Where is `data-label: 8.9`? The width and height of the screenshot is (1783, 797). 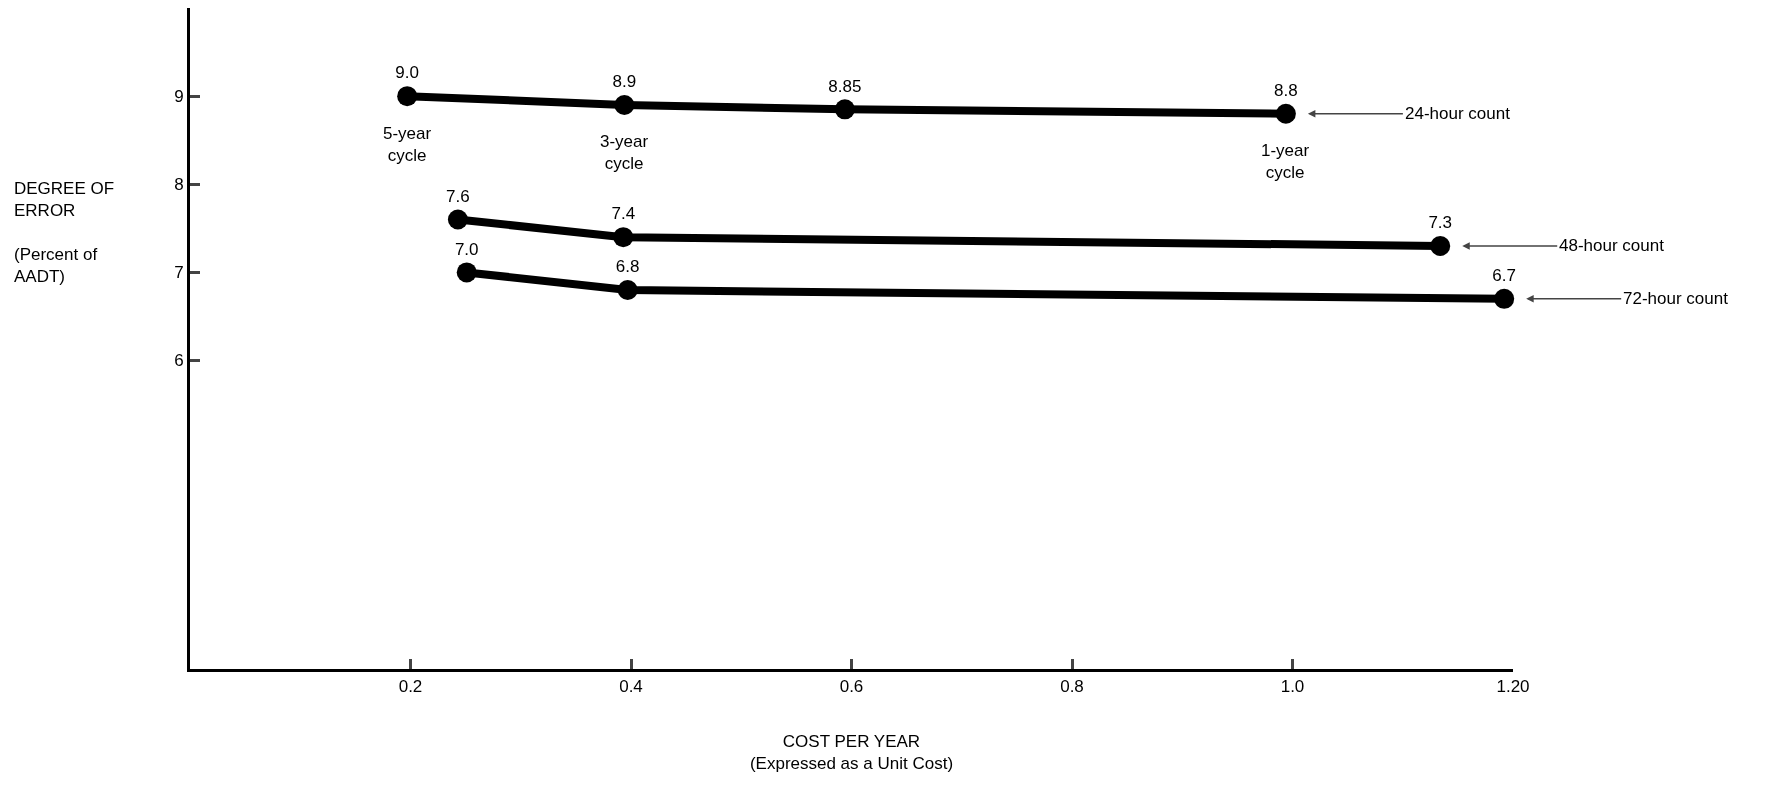
data-label: 8.9 is located at coordinates (624, 82).